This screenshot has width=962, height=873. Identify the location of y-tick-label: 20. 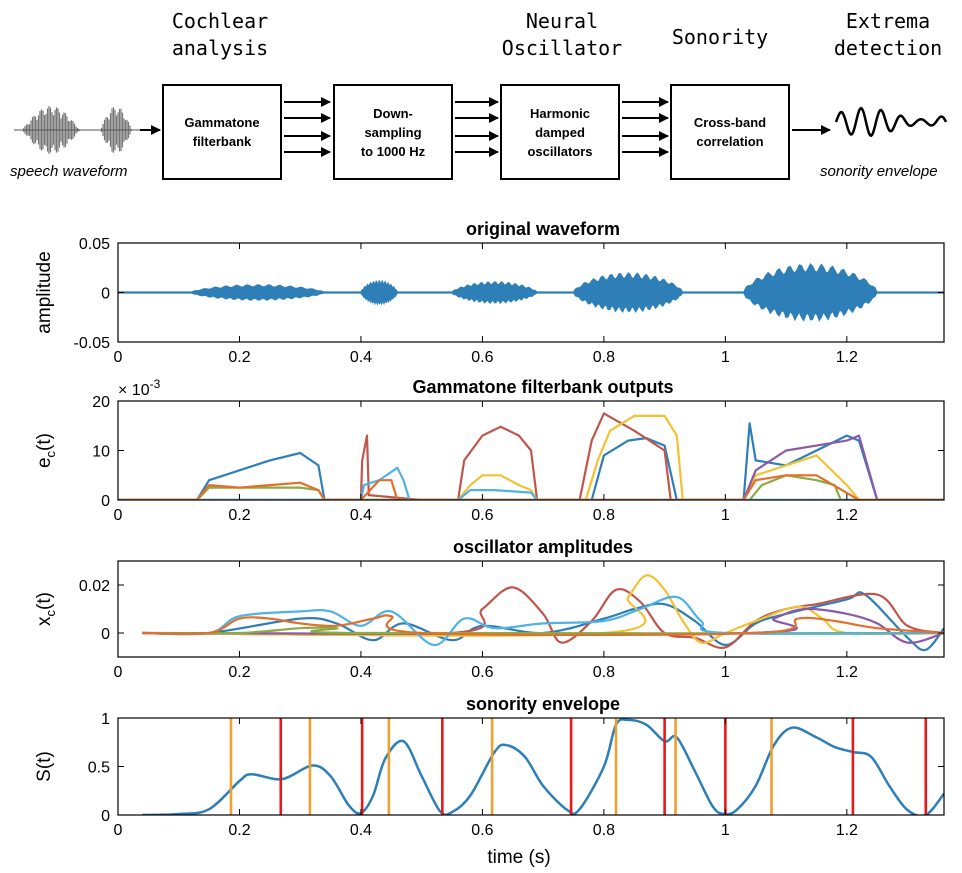
(101, 402).